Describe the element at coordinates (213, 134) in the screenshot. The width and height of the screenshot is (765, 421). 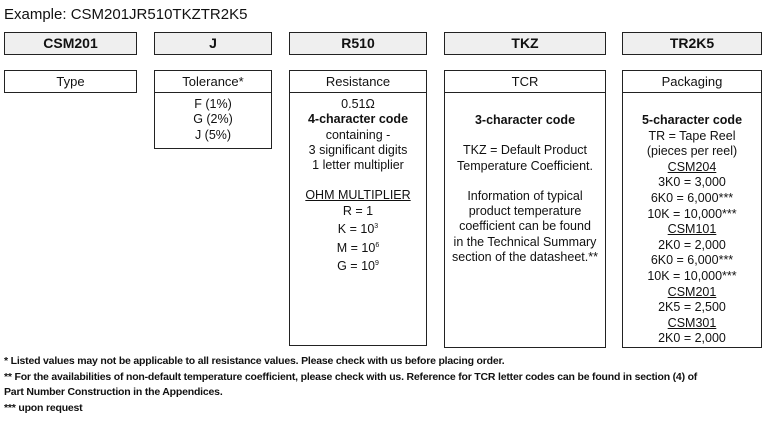
I see `tolerance-option: J (5%)` at that location.